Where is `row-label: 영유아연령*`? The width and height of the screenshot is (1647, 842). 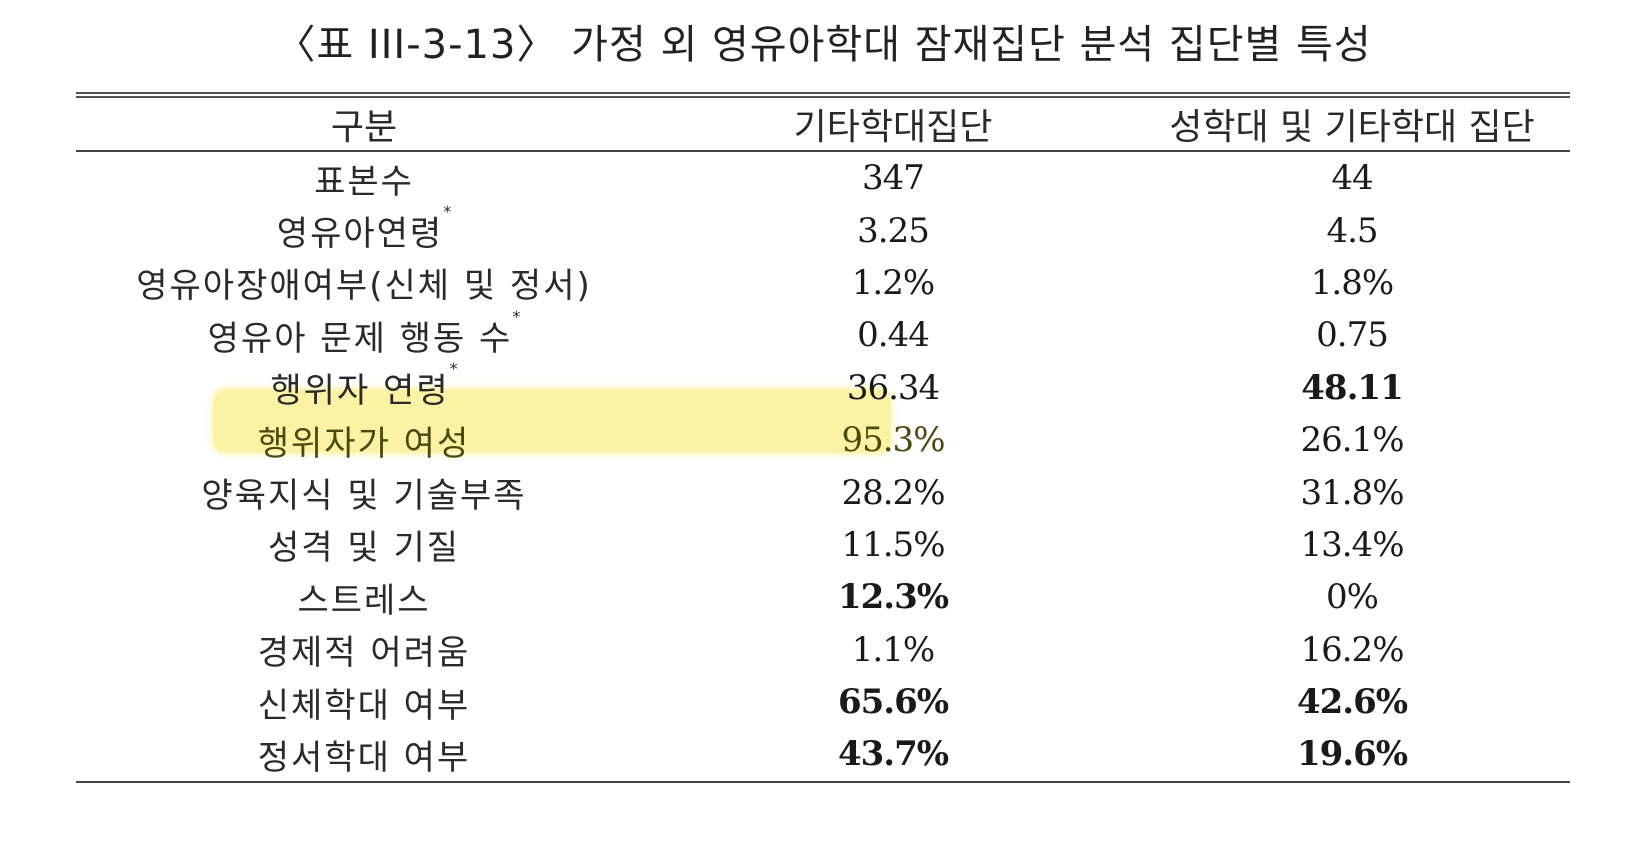
row-label: 영유아연령* is located at coordinates (364, 229).